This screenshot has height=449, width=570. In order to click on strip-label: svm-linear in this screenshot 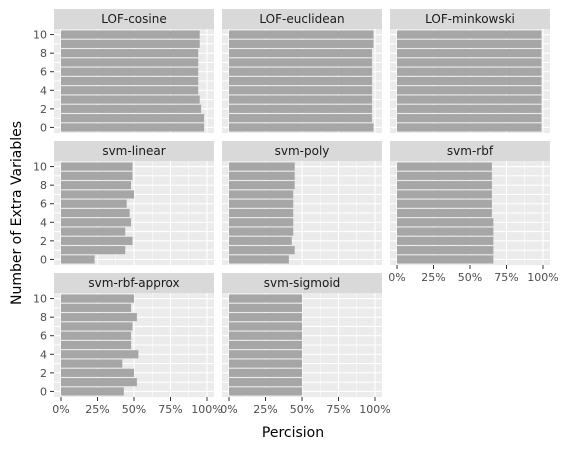, I will do `click(133, 151)`.